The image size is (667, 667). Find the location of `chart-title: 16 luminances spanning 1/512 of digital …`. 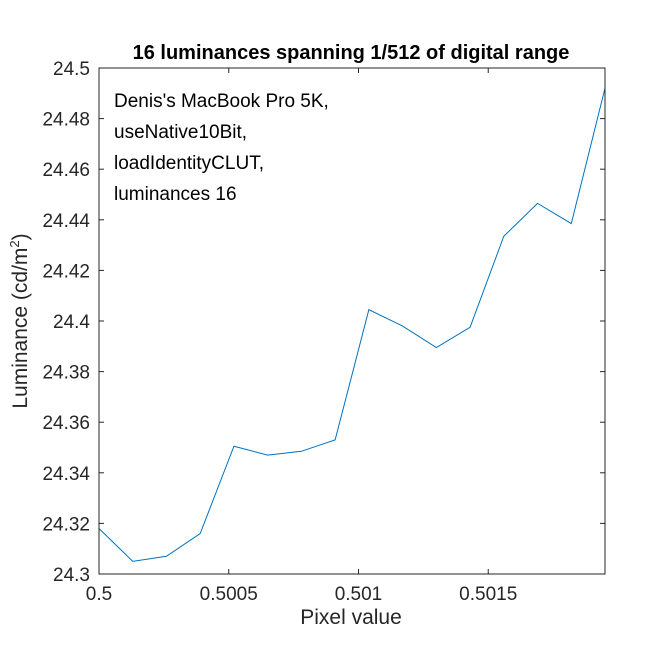

chart-title: 16 luminances spanning 1/512 of digital … is located at coordinates (351, 53).